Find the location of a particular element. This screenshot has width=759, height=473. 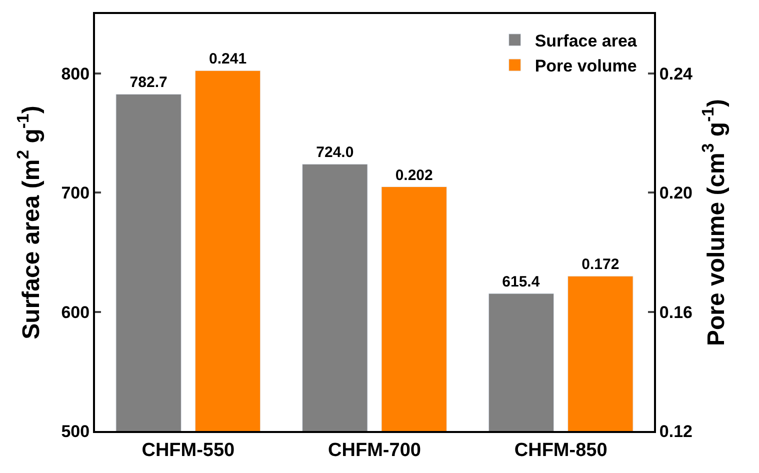

data-label: 782.7 is located at coordinates (149, 83).